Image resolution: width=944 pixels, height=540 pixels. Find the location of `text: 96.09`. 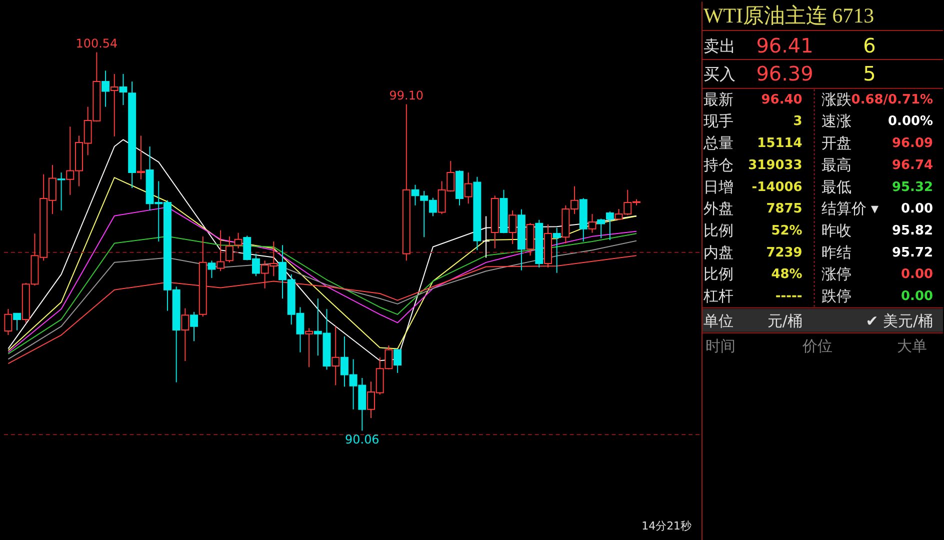

text: 96.09 is located at coordinates (913, 144).